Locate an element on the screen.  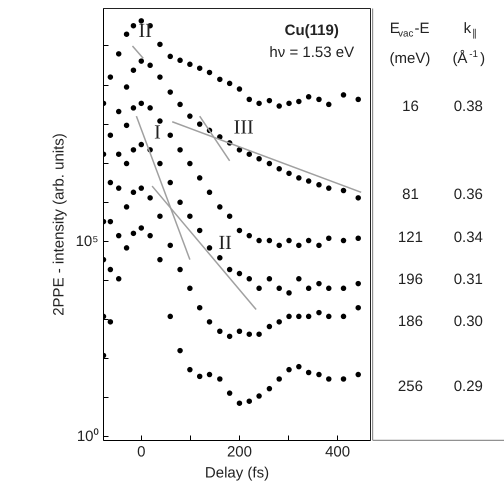
text: 121 is located at coordinates (410, 237).